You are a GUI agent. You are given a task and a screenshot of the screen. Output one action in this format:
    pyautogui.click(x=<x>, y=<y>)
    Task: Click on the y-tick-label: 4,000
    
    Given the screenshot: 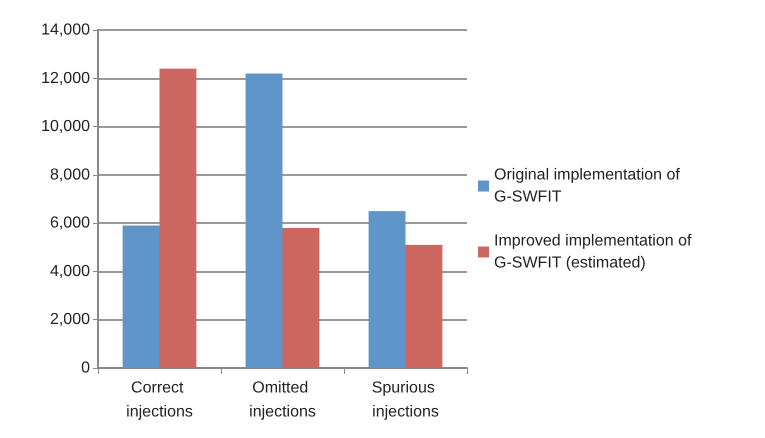 What is the action you would take?
    pyautogui.click(x=70, y=271)
    